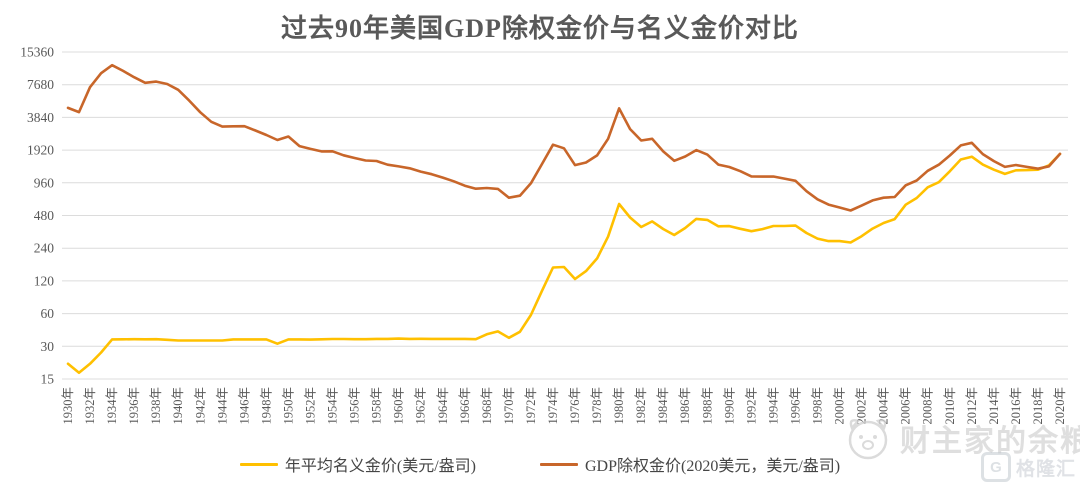 The width and height of the screenshot is (1080, 489). Describe the element at coordinates (751, 406) in the screenshot. I see `x-tick-label: 1992年` at that location.